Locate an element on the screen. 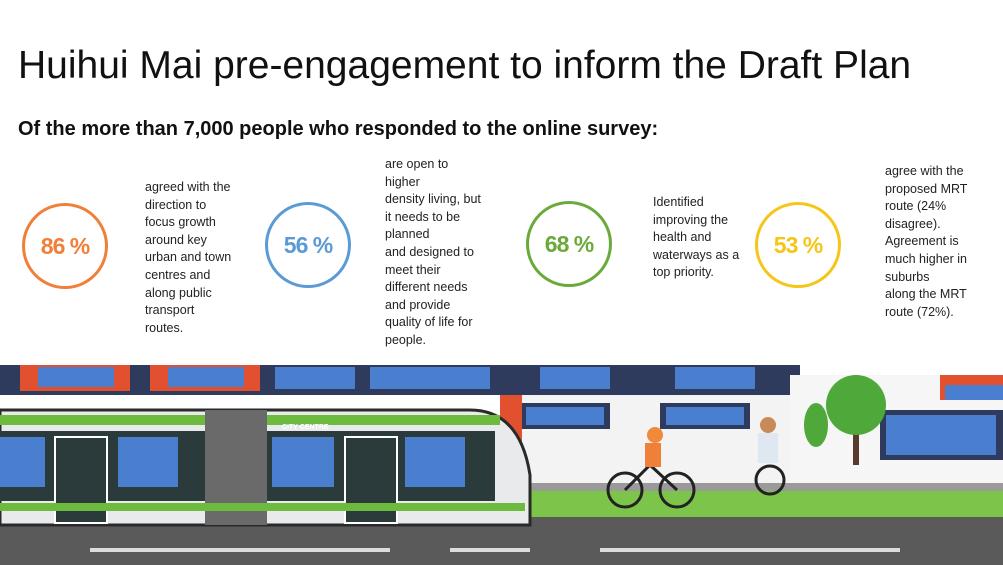 This screenshot has width=1003, height=565. tram-sign: CITY CENTRE is located at coordinates (305, 427).